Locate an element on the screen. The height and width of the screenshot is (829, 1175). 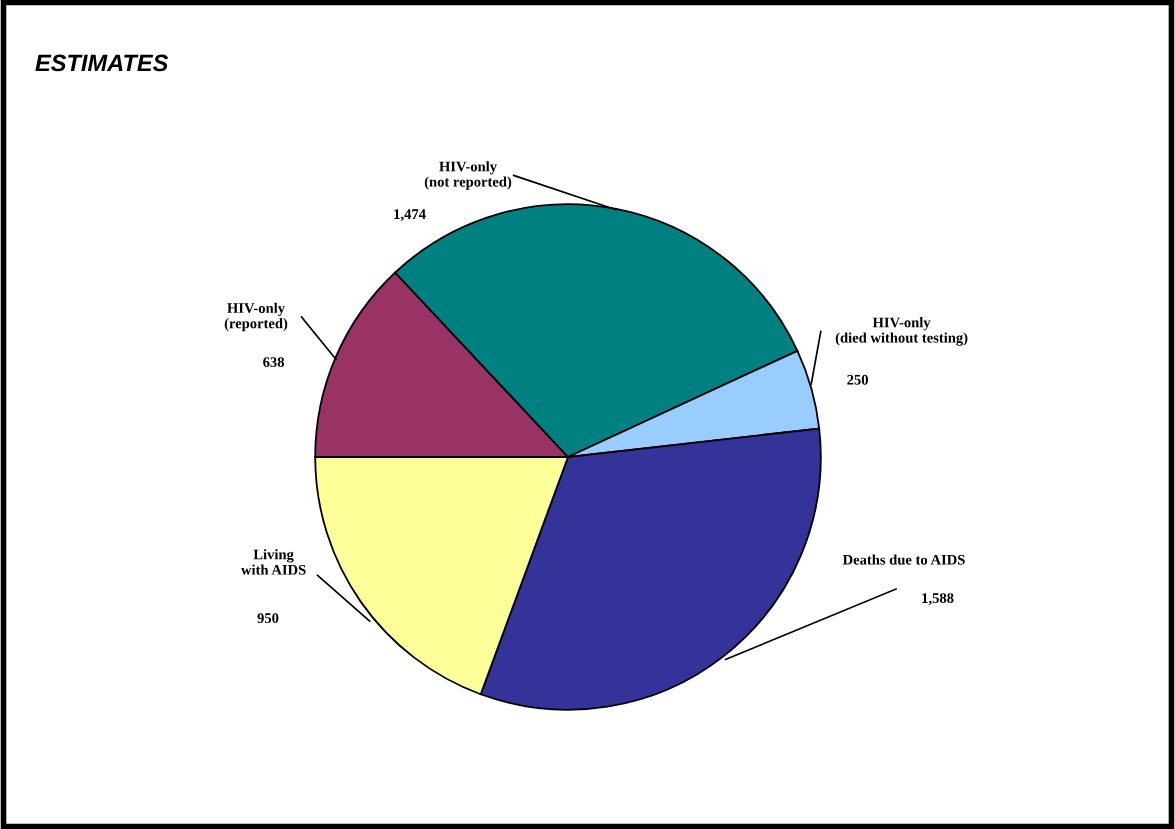
data-label: 1,474 is located at coordinates (410, 215).